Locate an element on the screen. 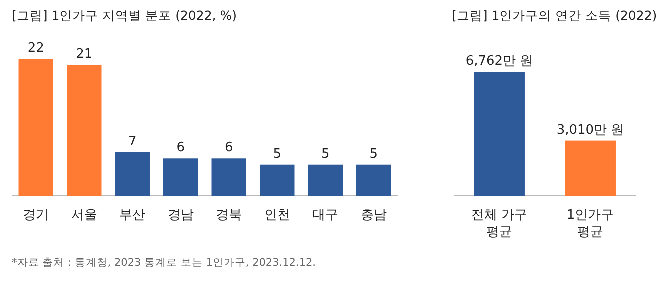 This screenshot has width=660, height=281. x-tick-label: 충남 is located at coordinates (373, 215).